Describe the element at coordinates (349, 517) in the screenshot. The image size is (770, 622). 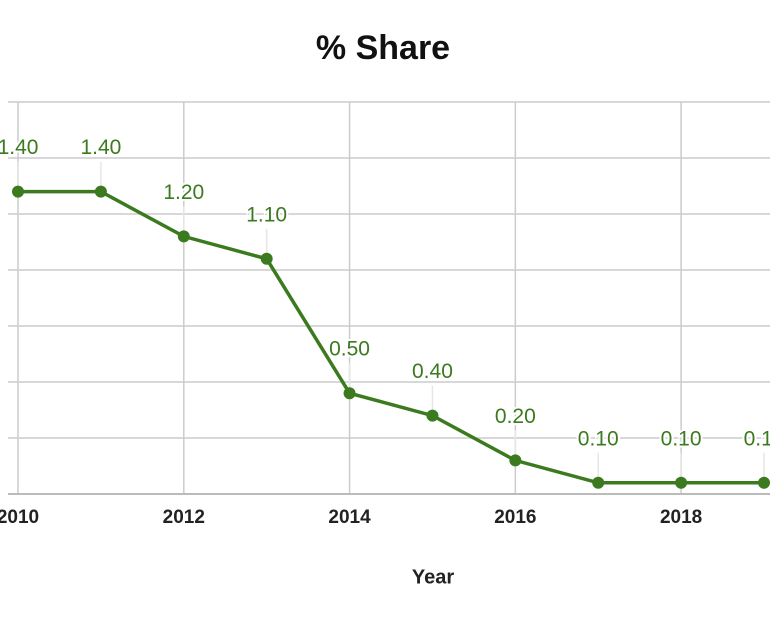
I see `x-tick-label: 2014` at that location.